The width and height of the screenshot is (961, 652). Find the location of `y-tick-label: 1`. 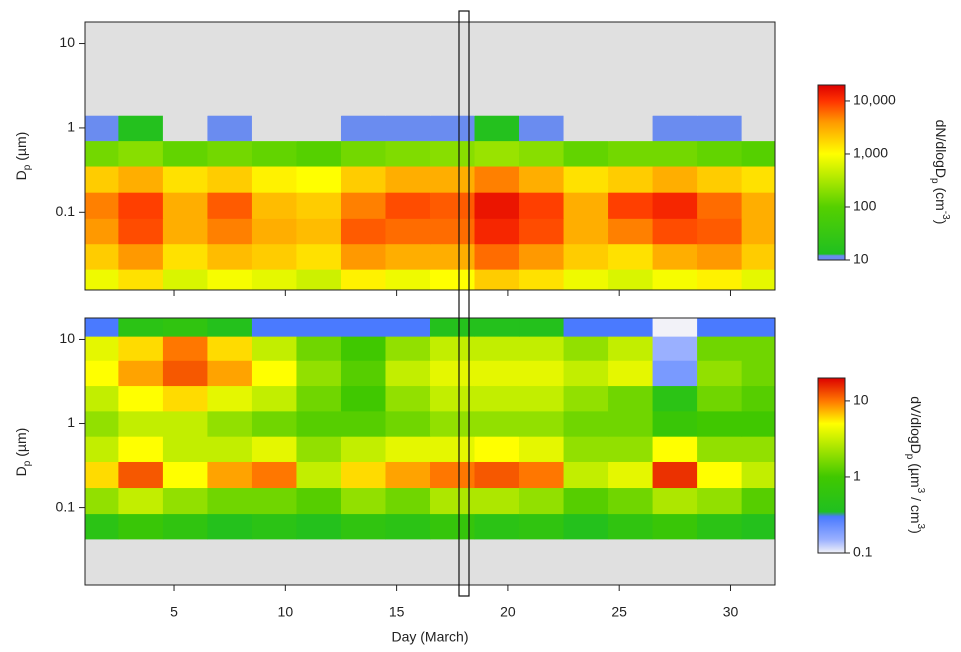

y-tick-label: 1 is located at coordinates (71, 422).